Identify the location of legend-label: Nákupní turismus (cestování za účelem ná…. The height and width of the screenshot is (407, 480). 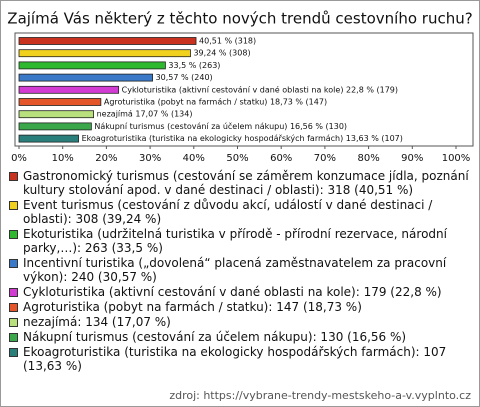
(215, 337).